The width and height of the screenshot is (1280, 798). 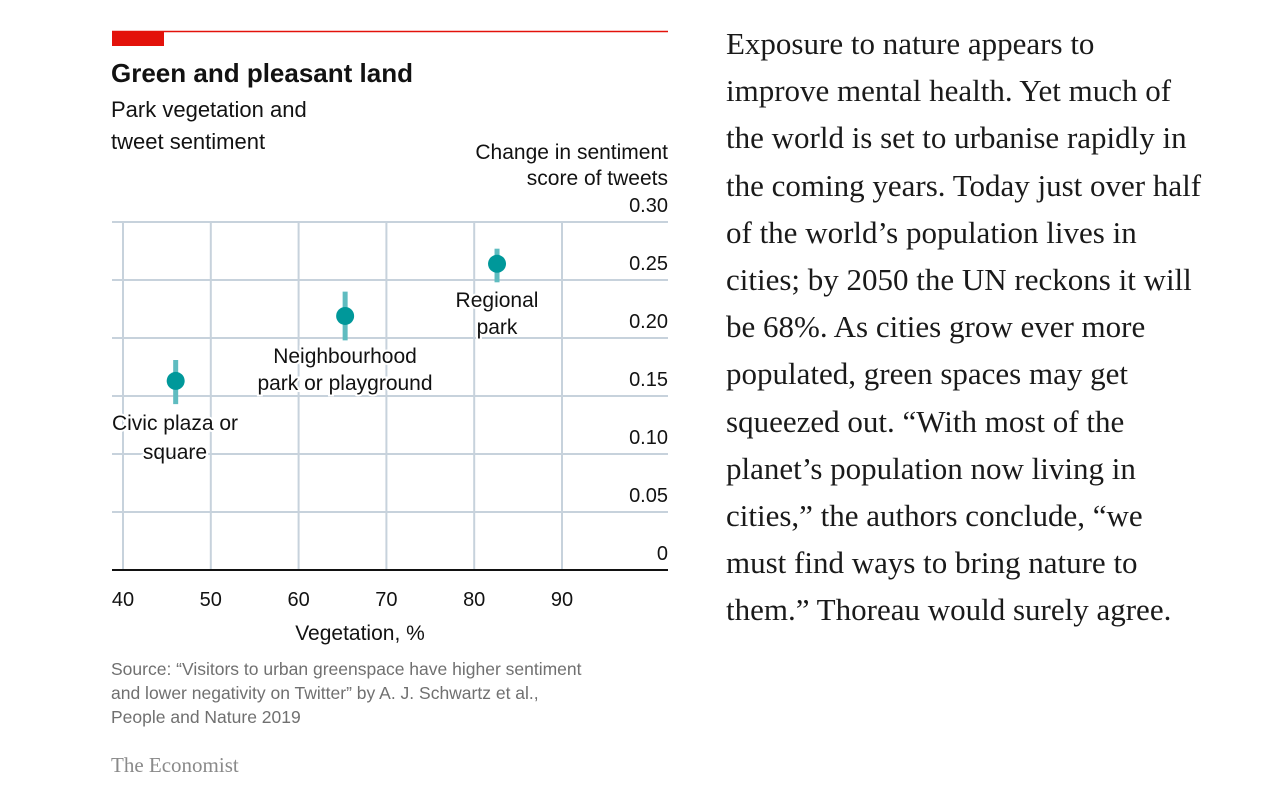 What do you see at coordinates (648, 496) in the screenshot?
I see `y-tick-label: 0.05` at bounding box center [648, 496].